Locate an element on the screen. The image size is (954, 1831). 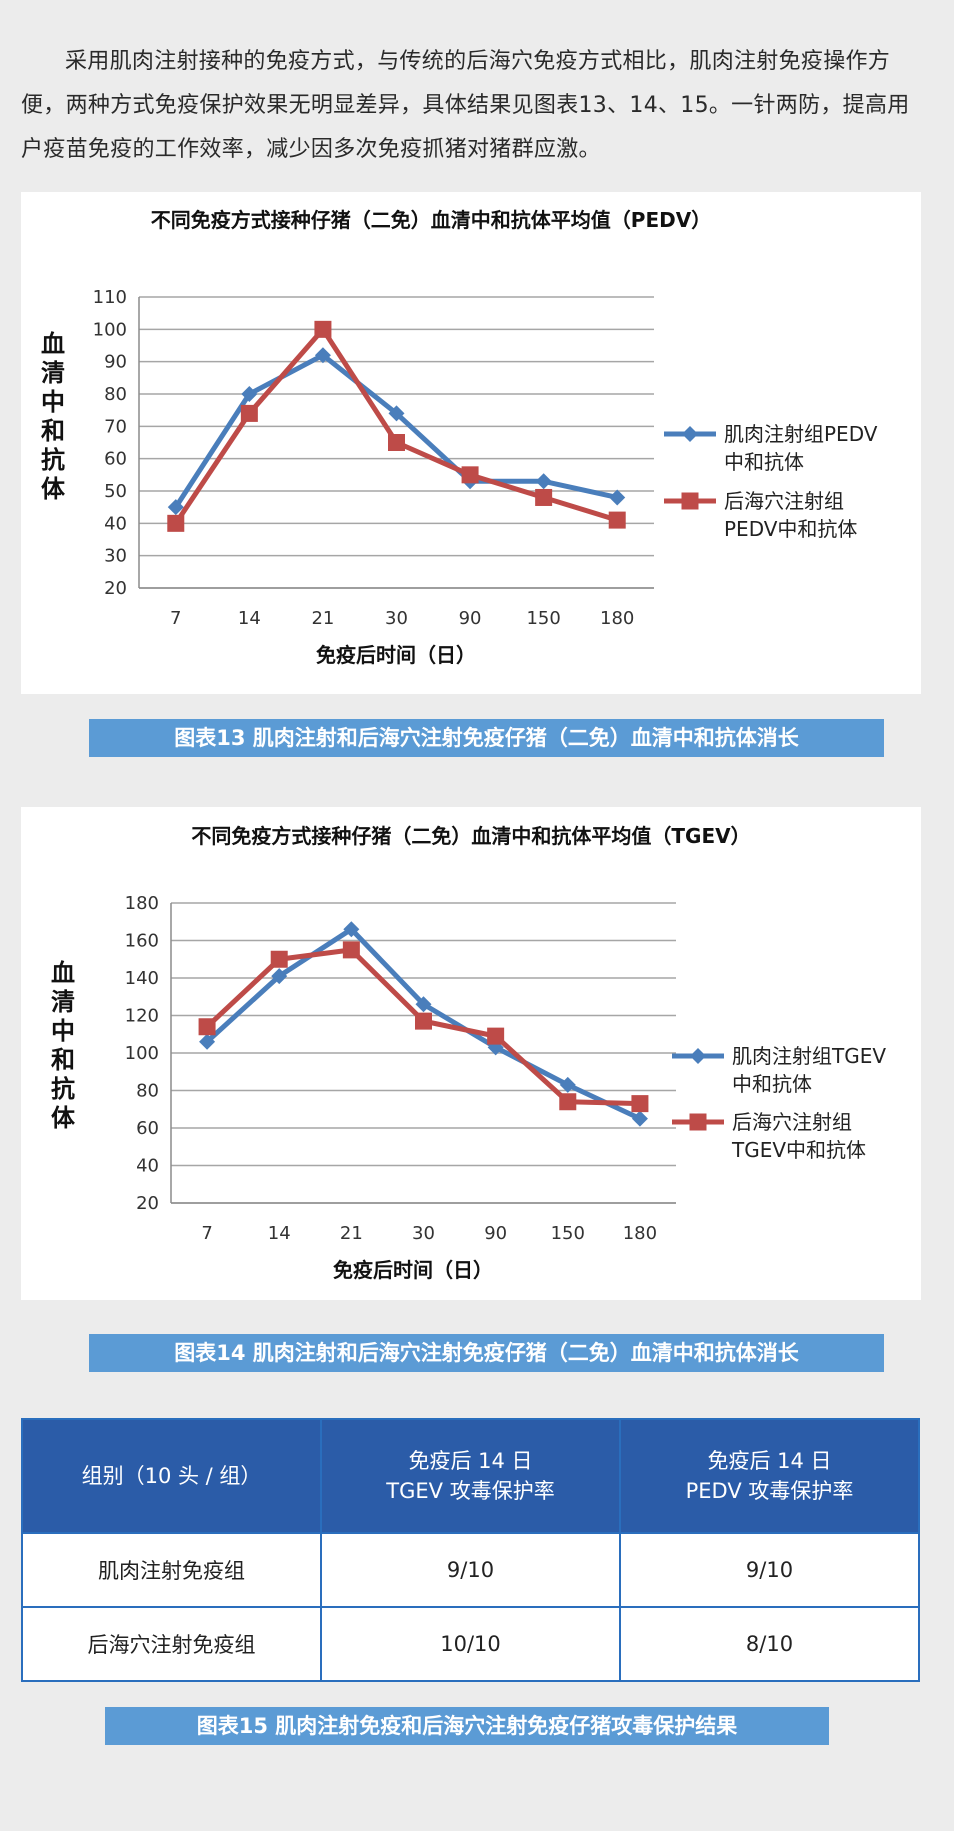
row-tgev-cell: 9/10 is located at coordinates (470, 1570).